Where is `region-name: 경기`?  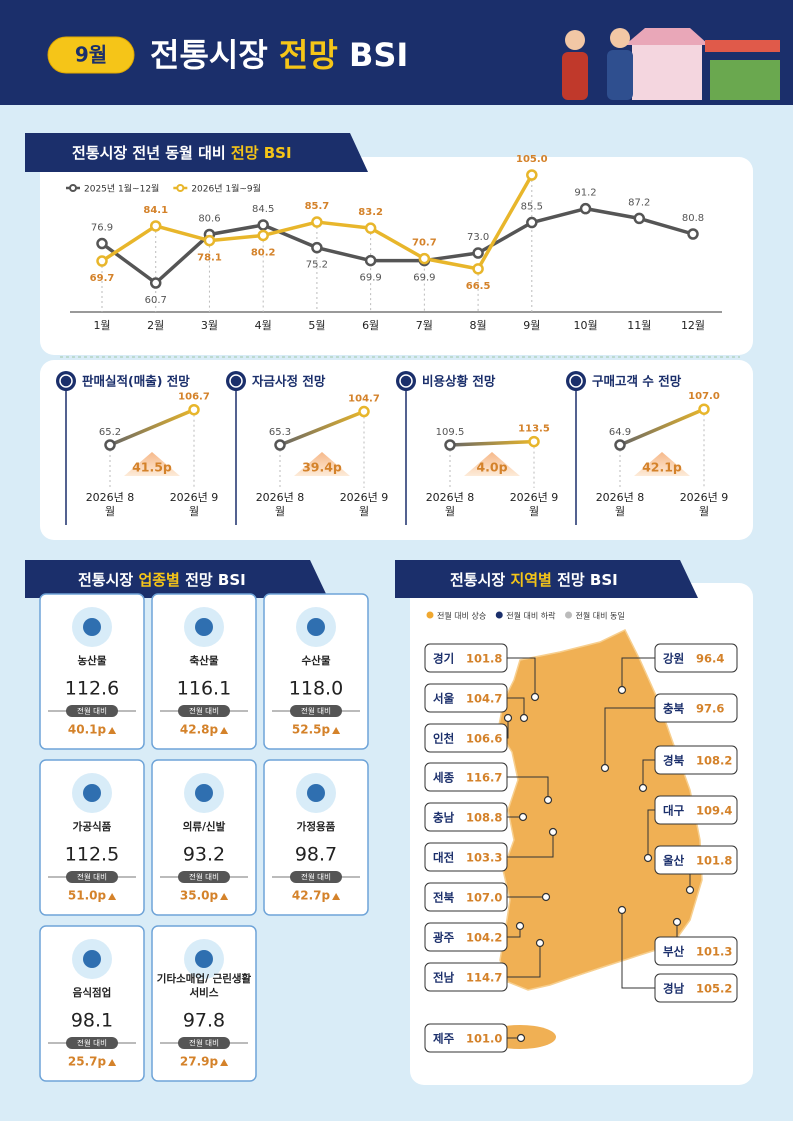
region-name: 경기 is located at coordinates (443, 659).